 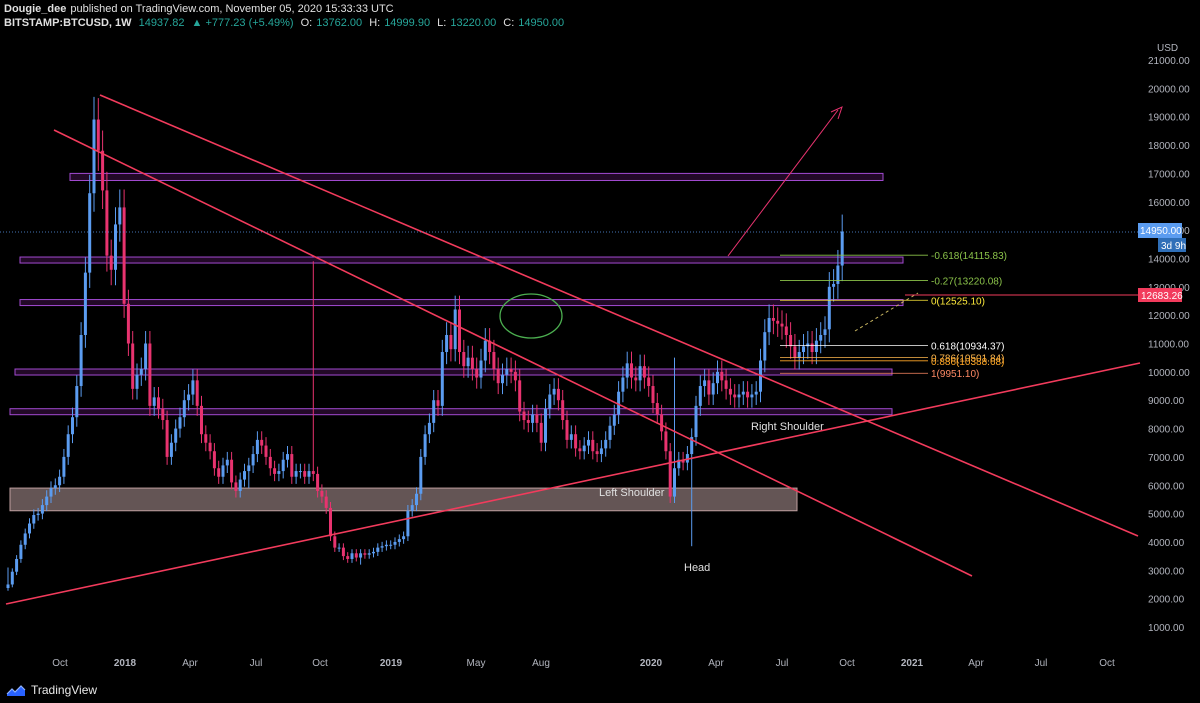 I want to click on y-tick-label: 6000.00, so click(x=1166, y=486).